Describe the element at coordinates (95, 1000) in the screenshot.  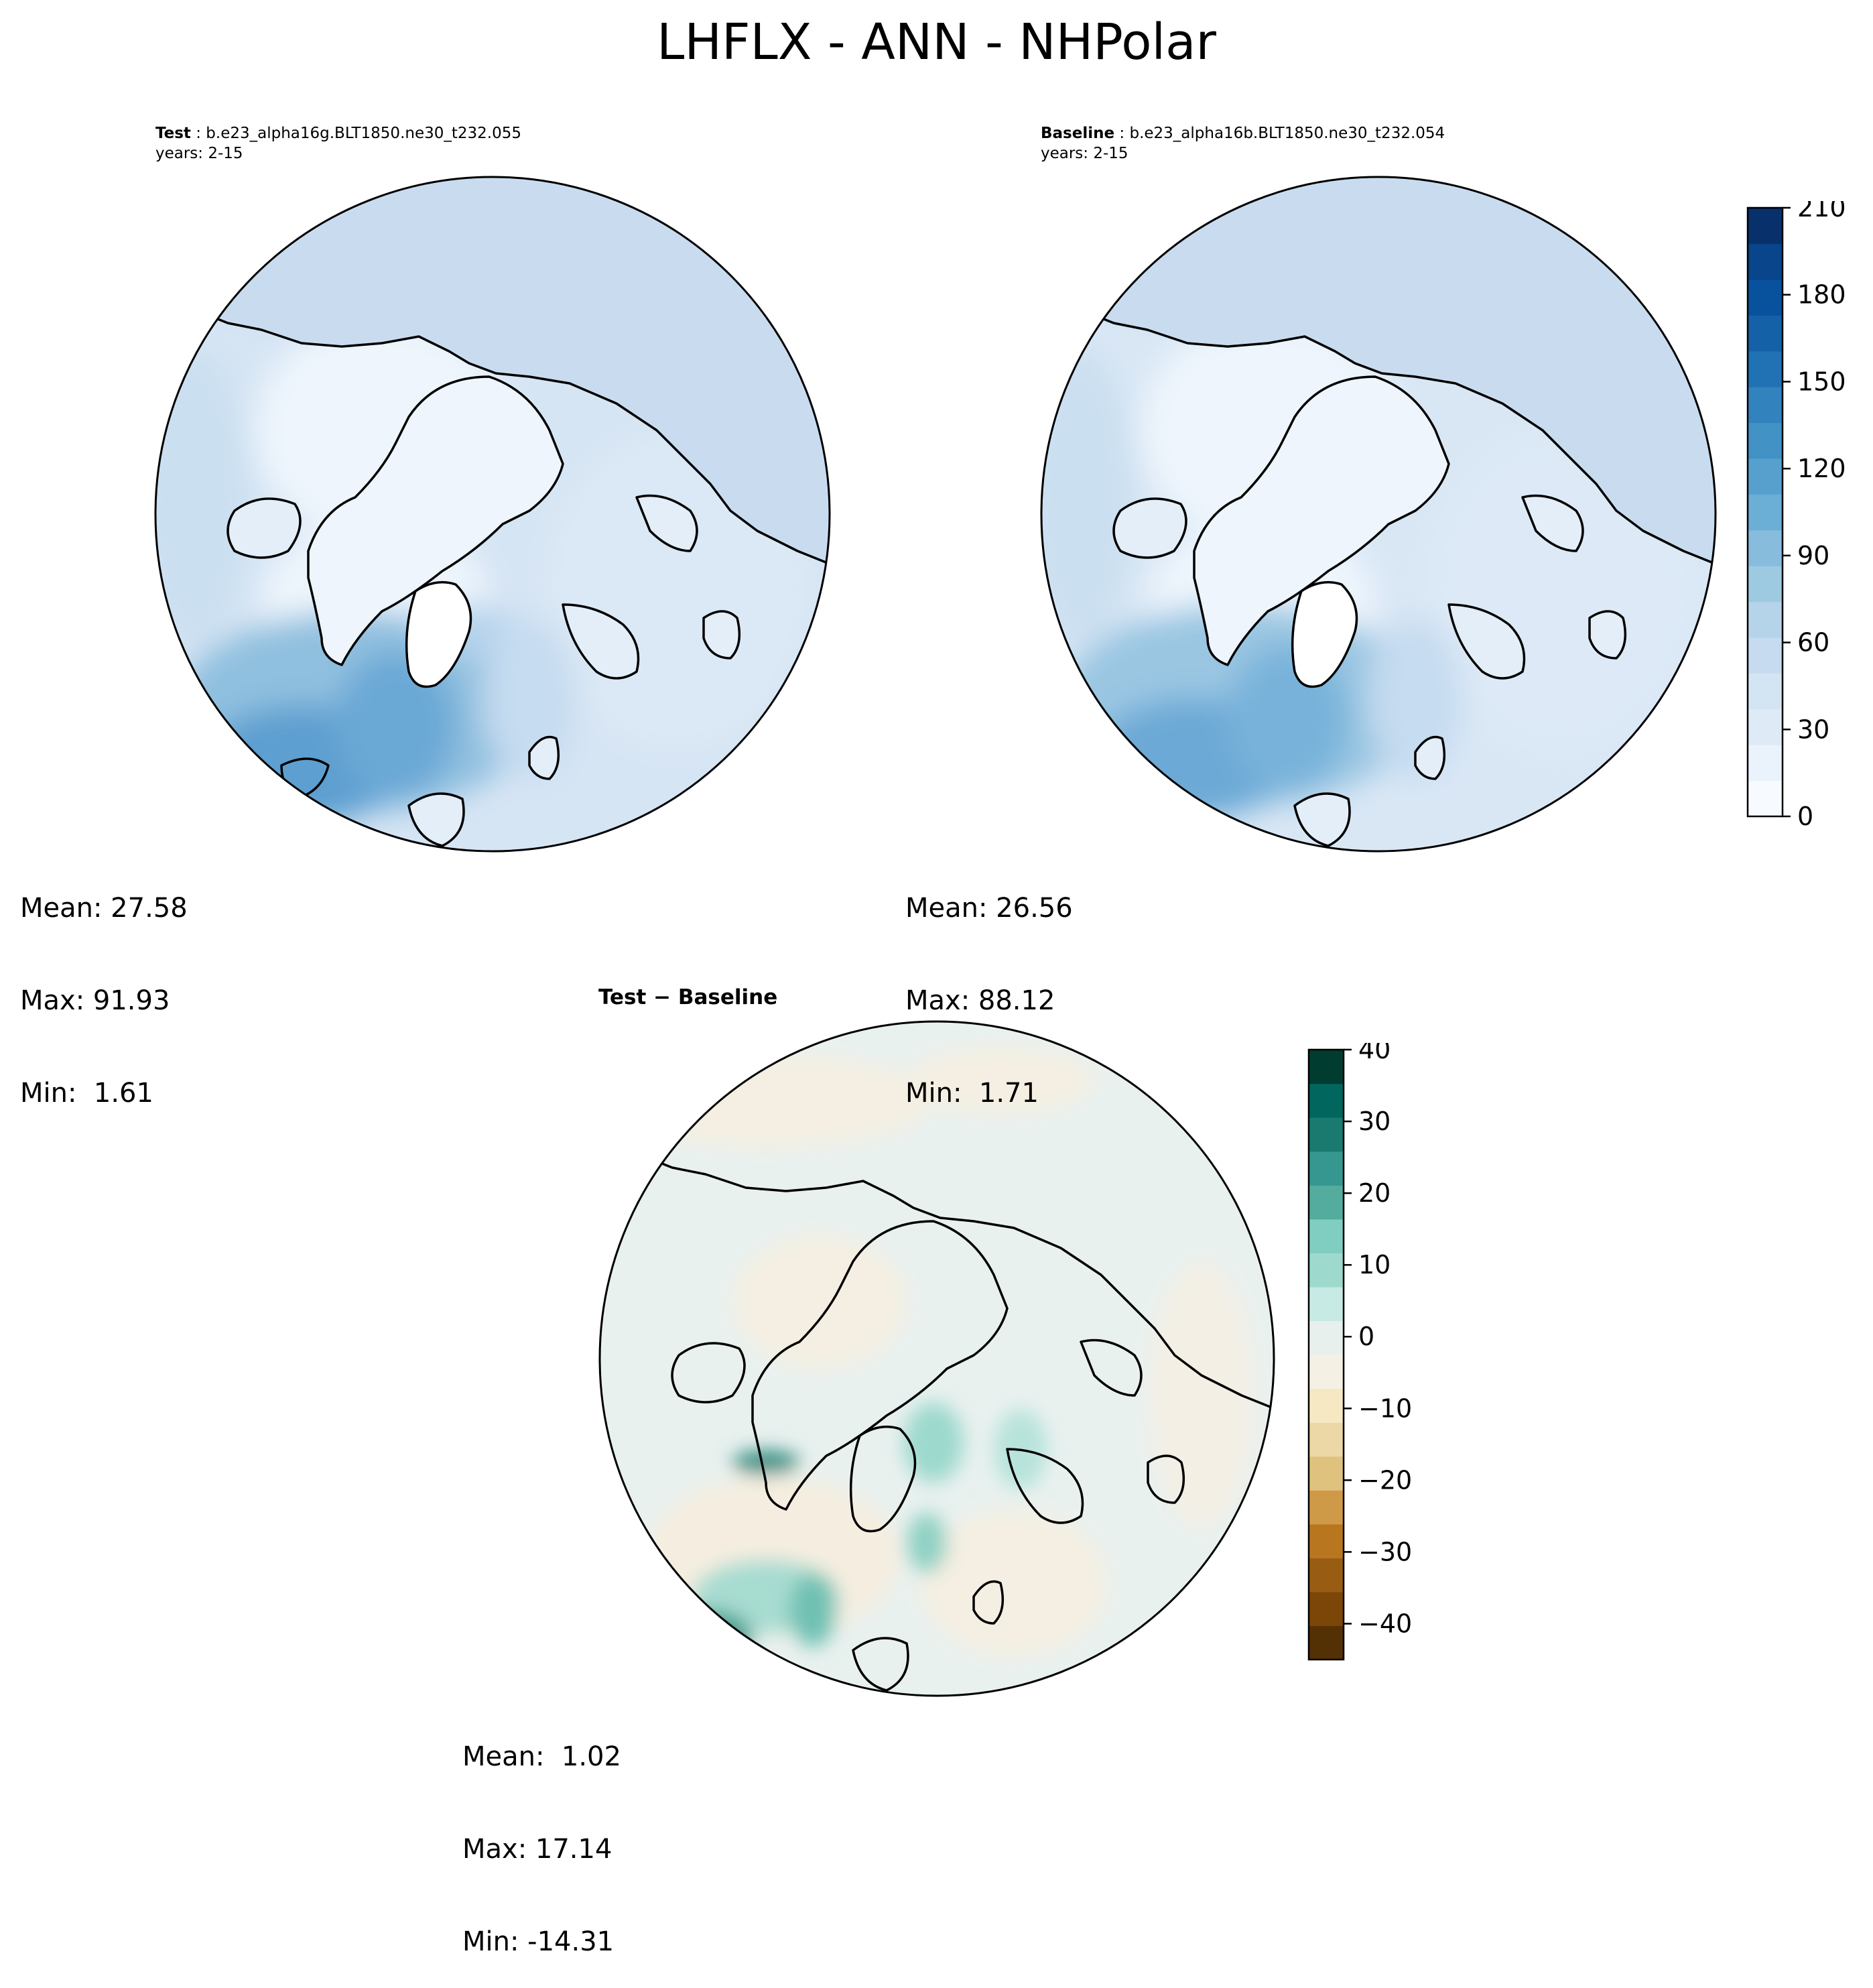
I see `test-max: Max: 91.93` at that location.